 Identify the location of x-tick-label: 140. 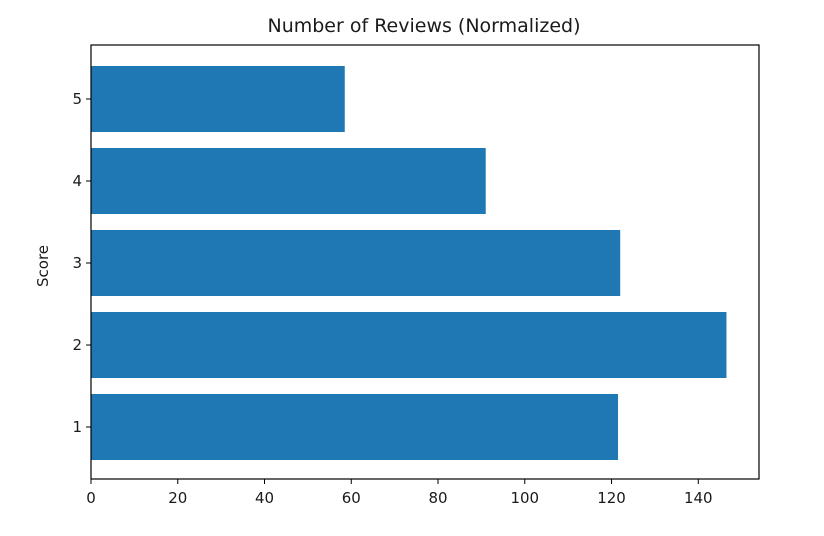
(698, 498).